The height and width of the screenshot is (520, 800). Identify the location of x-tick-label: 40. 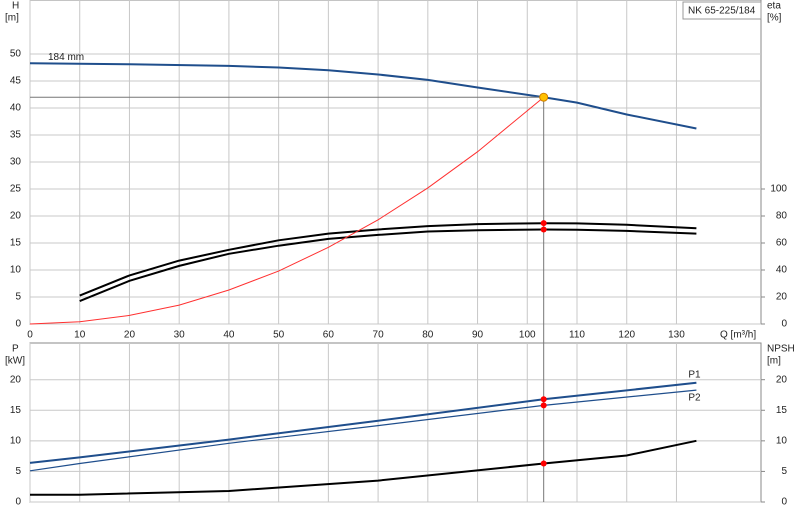
(229, 335).